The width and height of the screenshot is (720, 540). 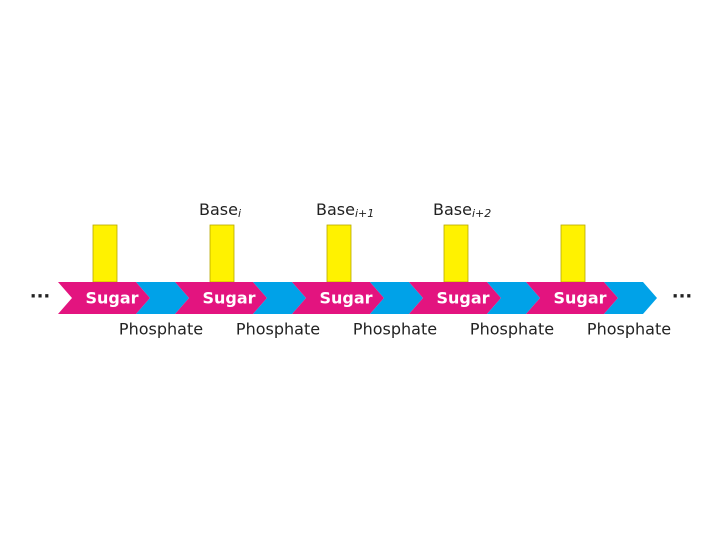 I want to click on base-subscript: i, so click(x=239, y=213).